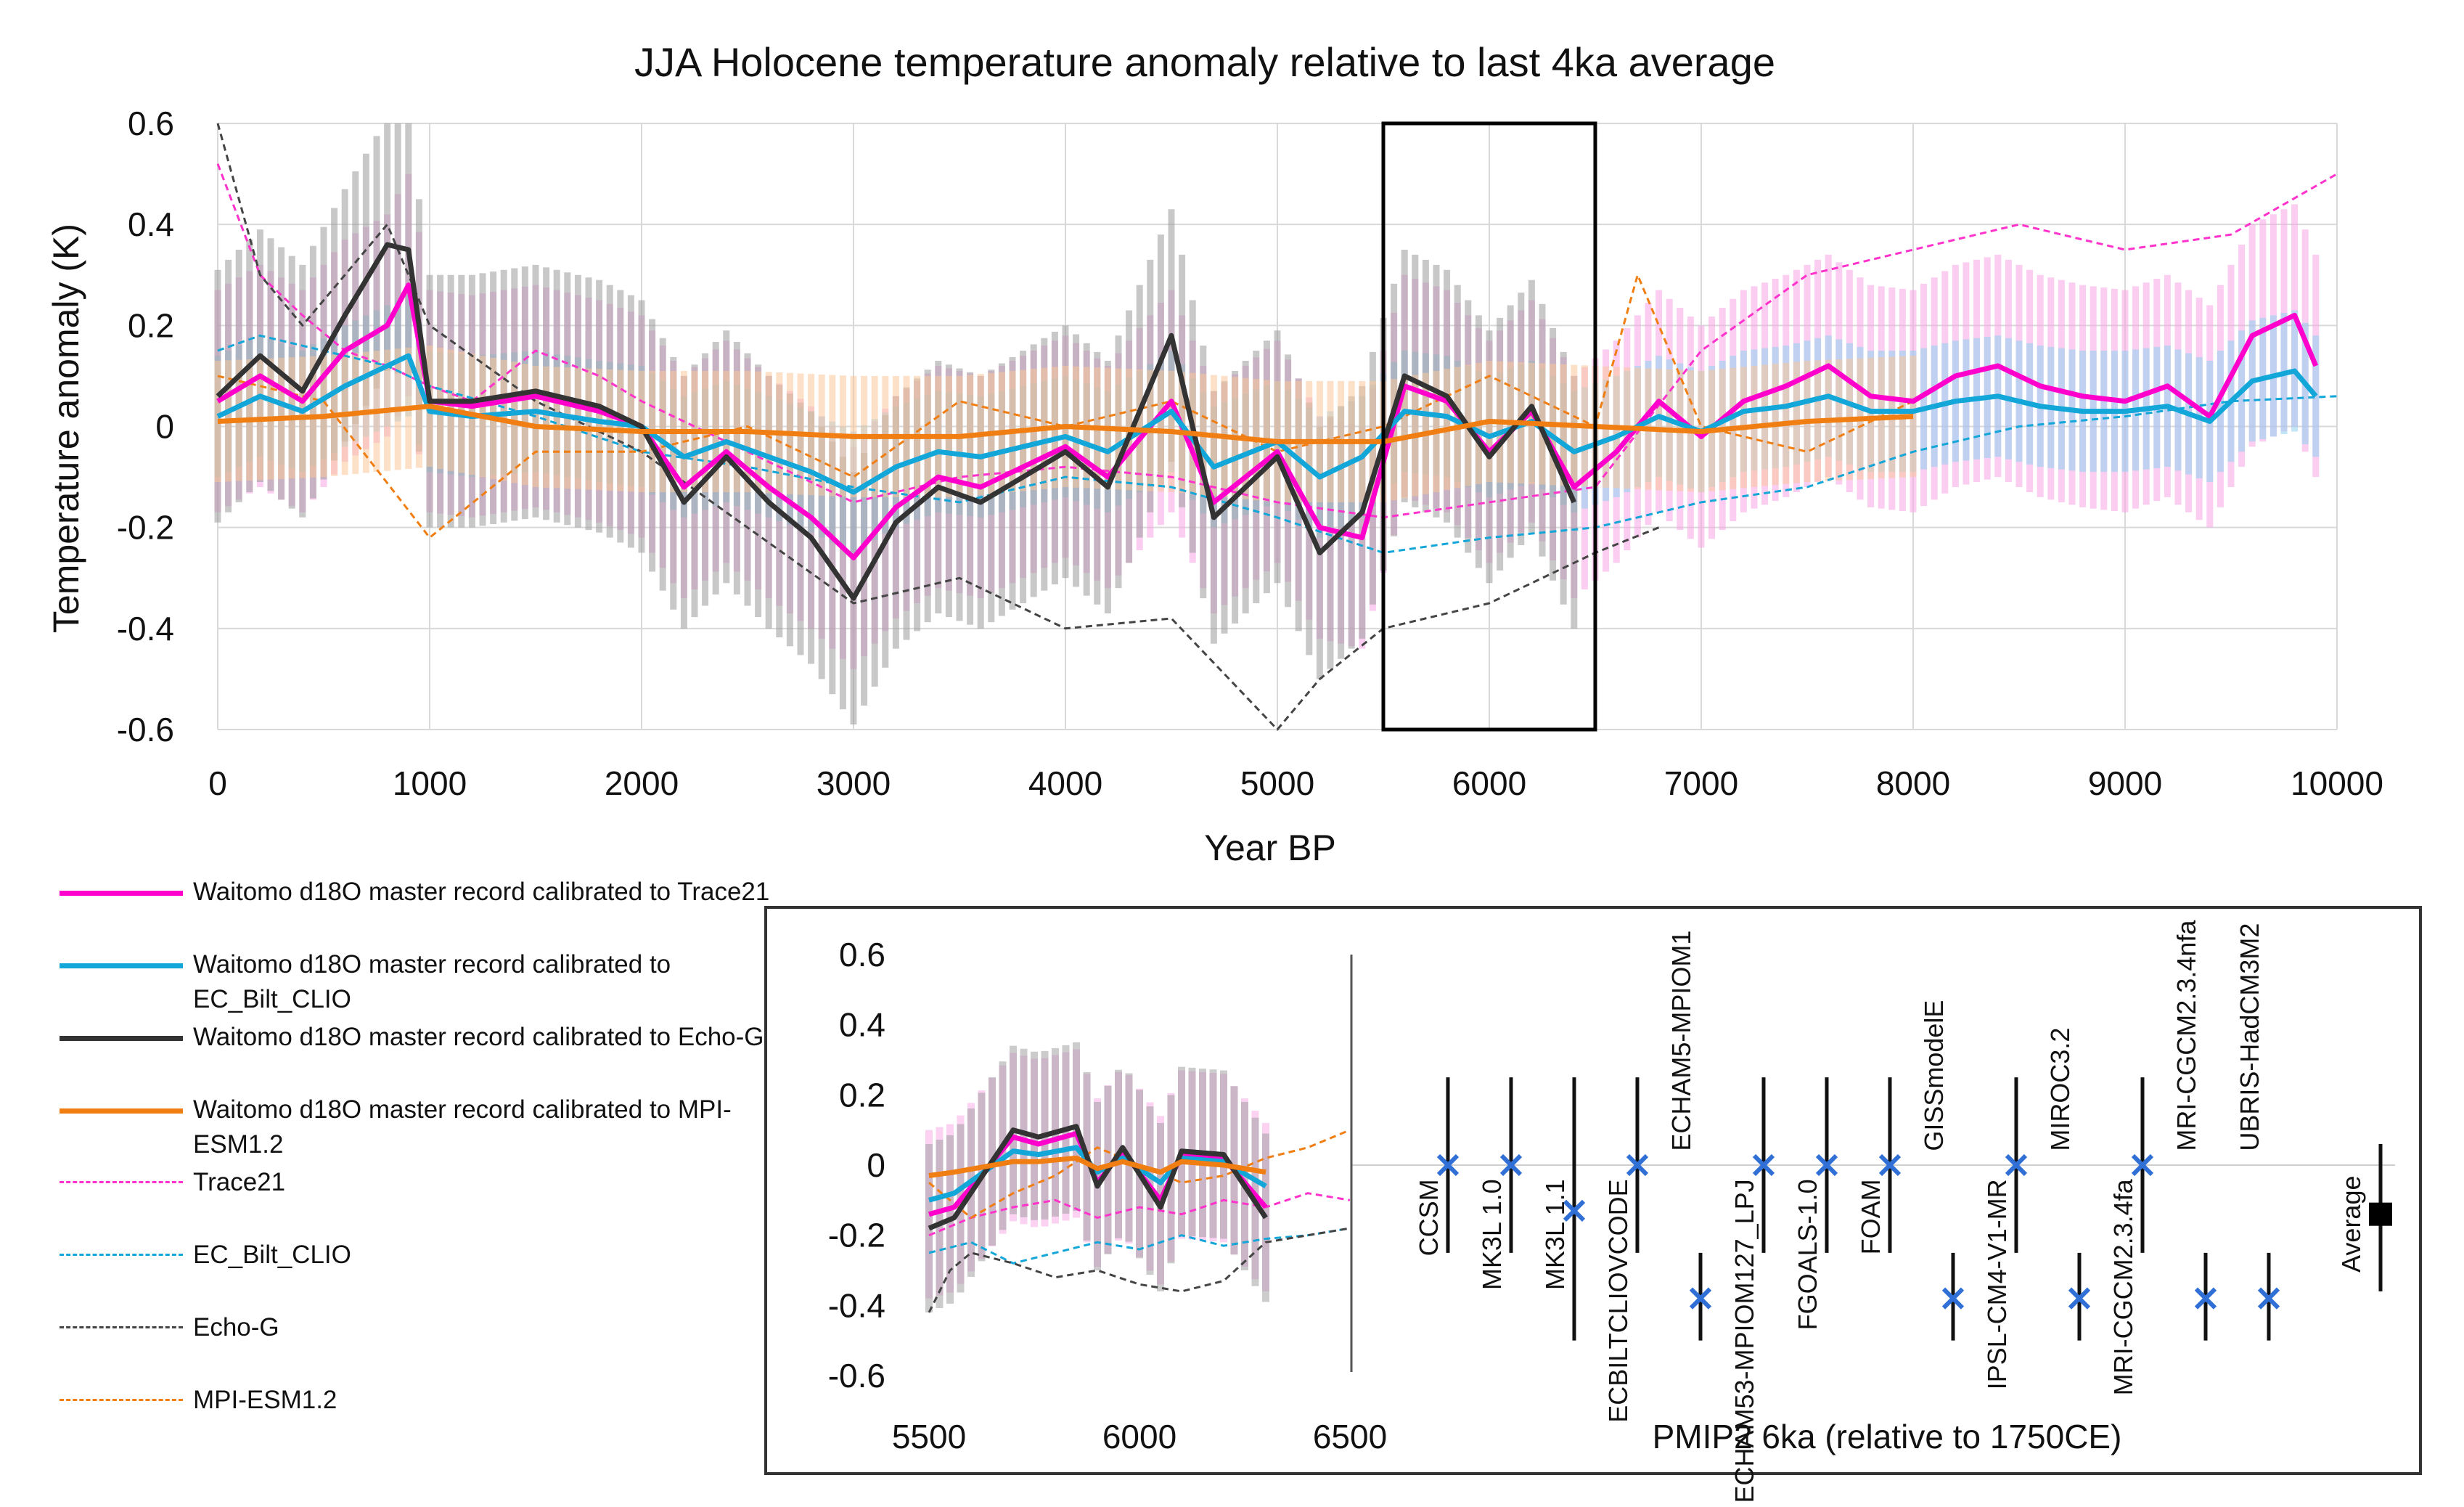 This screenshot has width=2464, height=1507. I want to click on model-label: IPSL-CM4-V1-MR, so click(1997, 1284).